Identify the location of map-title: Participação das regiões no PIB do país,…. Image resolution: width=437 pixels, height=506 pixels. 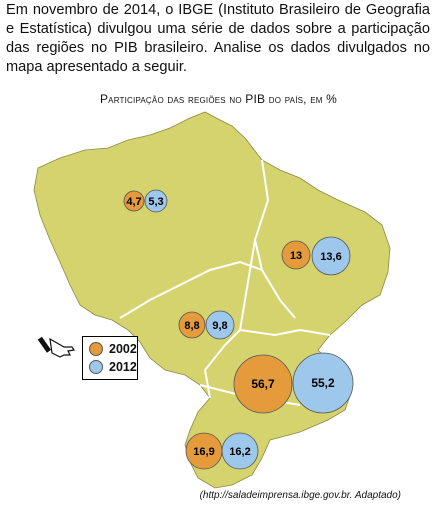
(218, 99).